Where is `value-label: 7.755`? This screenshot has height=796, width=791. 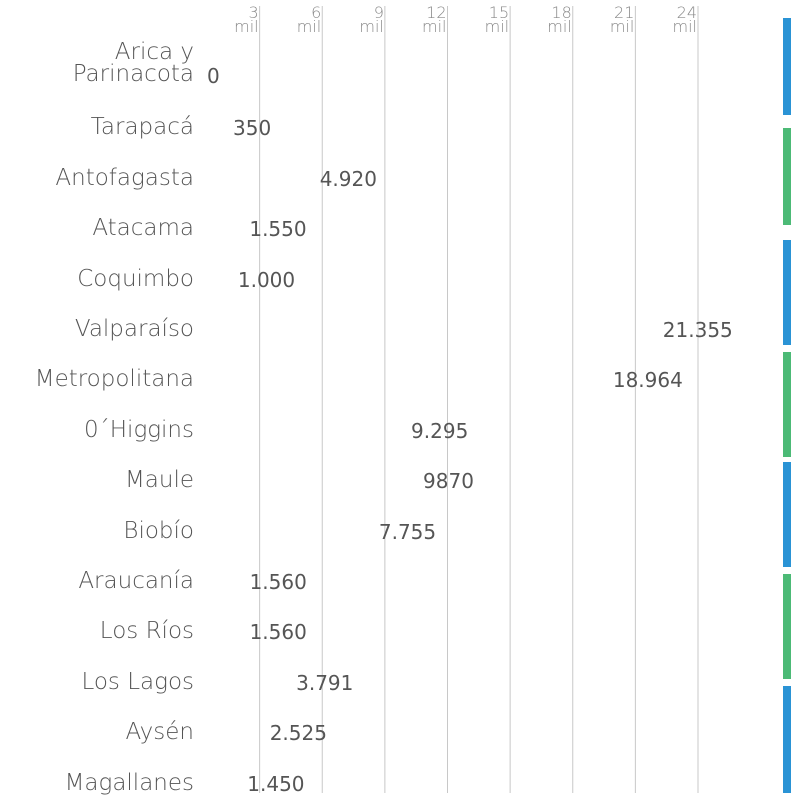 value-label: 7.755 is located at coordinates (407, 531).